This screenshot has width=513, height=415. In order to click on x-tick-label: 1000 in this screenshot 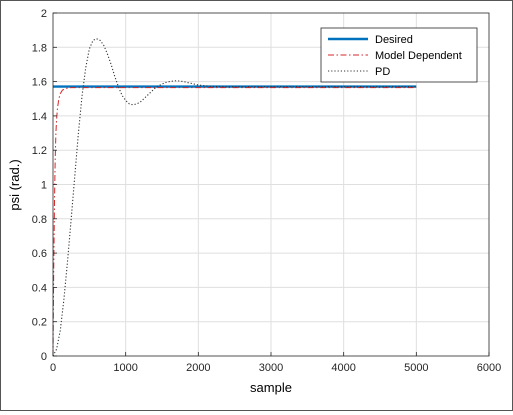, I will do `click(125, 368)`.